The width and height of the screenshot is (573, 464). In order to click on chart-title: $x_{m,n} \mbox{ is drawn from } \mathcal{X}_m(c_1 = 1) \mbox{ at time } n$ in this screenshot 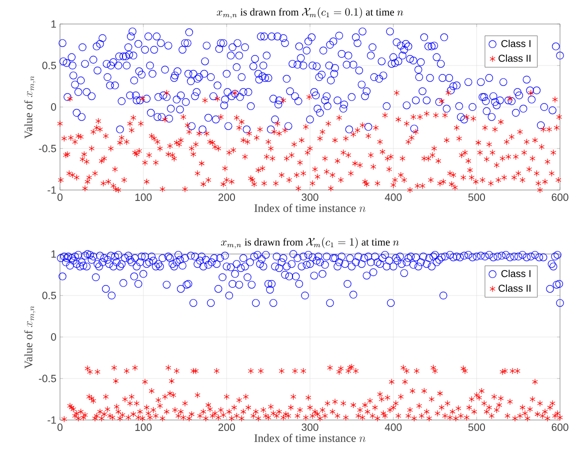, I will do `click(310, 242)`.